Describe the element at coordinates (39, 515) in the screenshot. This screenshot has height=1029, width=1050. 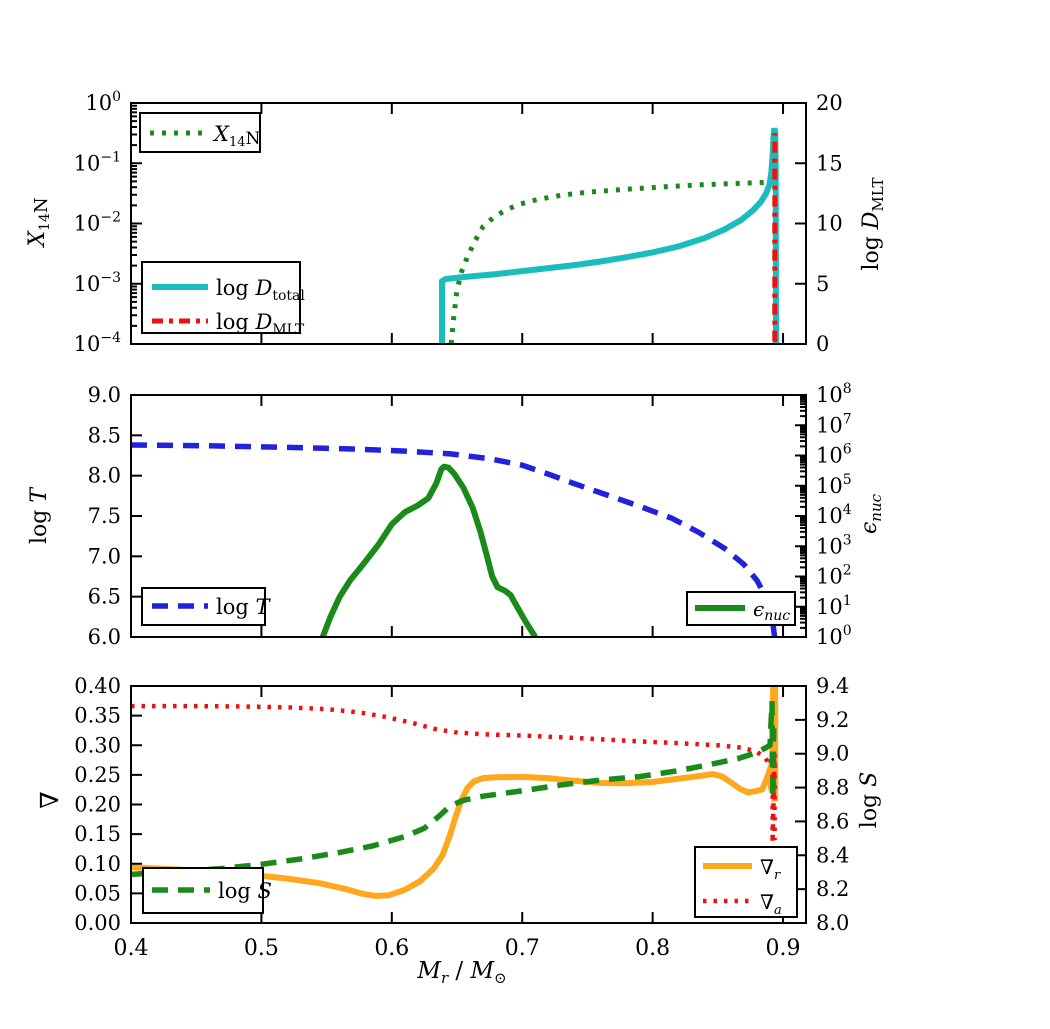
I see `mid-left-axis-label: log T` at that location.